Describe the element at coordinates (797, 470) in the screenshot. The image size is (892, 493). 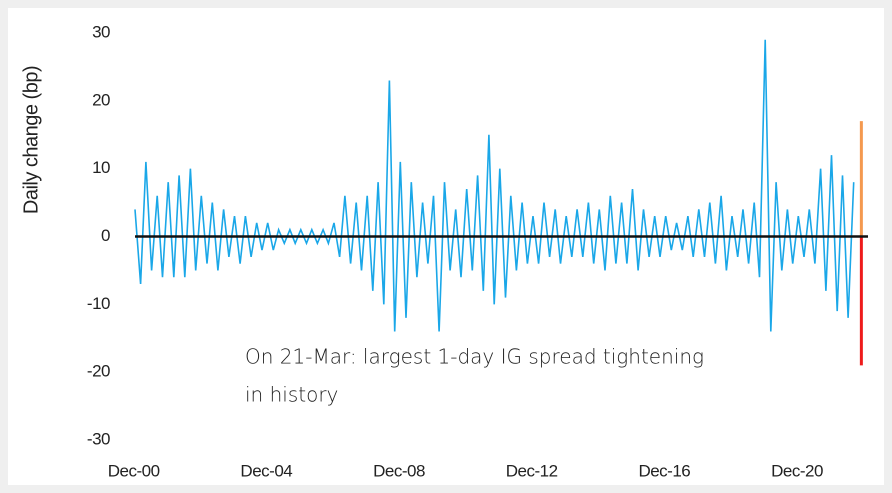
I see `x-tick-label: Dec-20` at that location.